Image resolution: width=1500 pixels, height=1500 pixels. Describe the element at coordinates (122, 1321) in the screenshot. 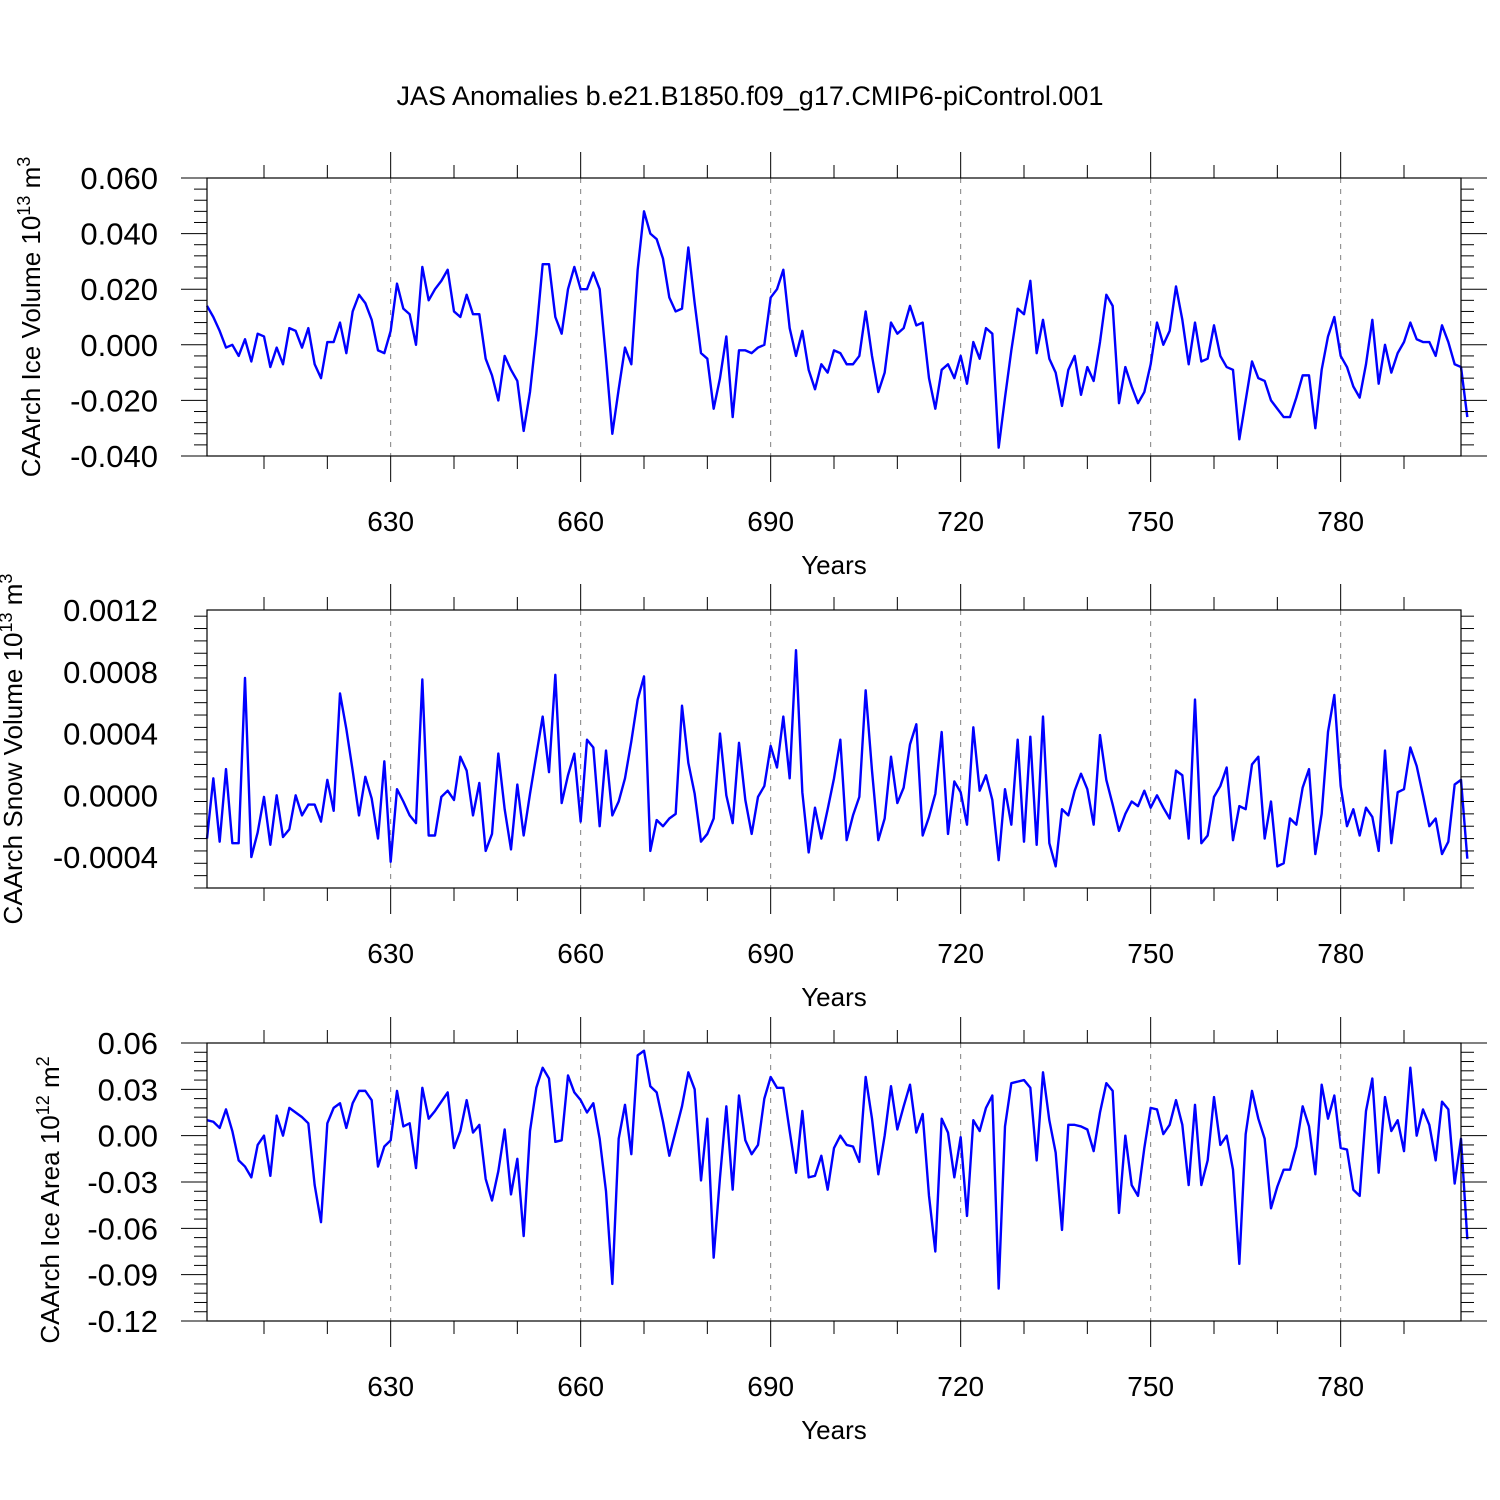

I see `y-tick-label: -0.12` at that location.